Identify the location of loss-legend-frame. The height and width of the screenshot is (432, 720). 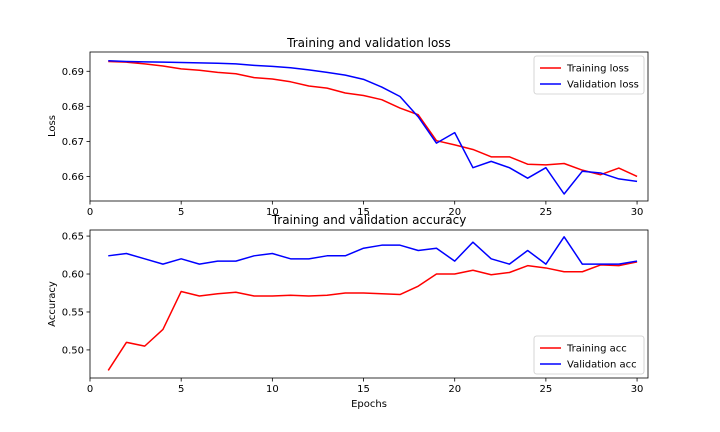
(589, 75).